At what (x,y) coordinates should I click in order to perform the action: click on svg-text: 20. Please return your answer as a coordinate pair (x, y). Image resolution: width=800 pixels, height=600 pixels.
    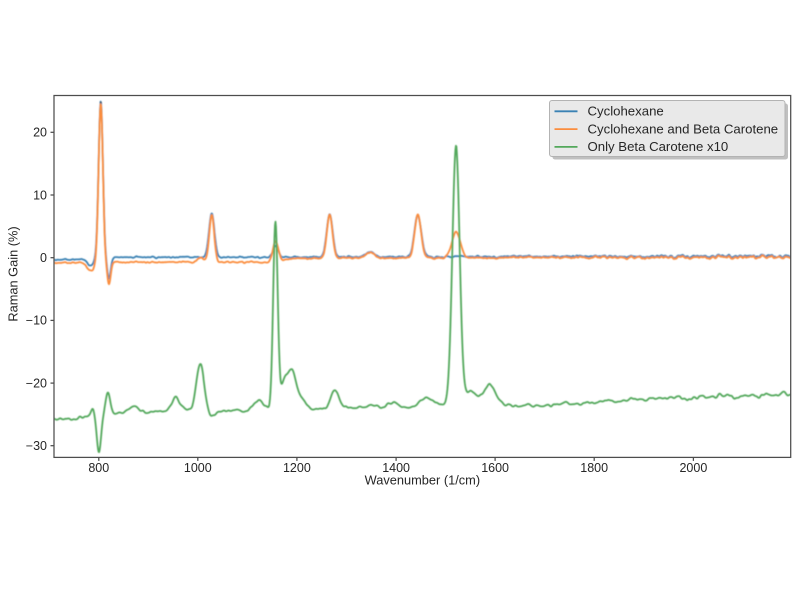
    Looking at the image, I should click on (40, 133).